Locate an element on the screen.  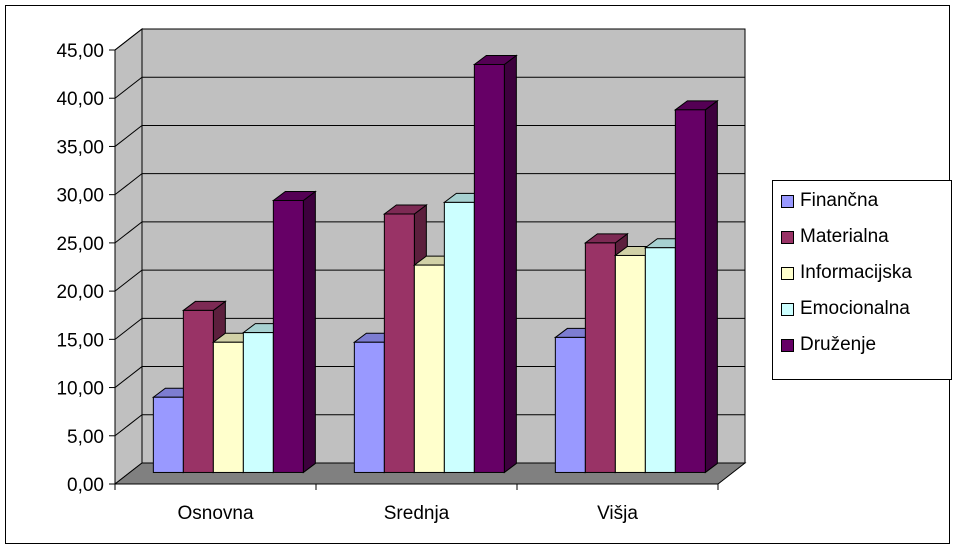
legend-label: Informacijska is located at coordinates (856, 272).